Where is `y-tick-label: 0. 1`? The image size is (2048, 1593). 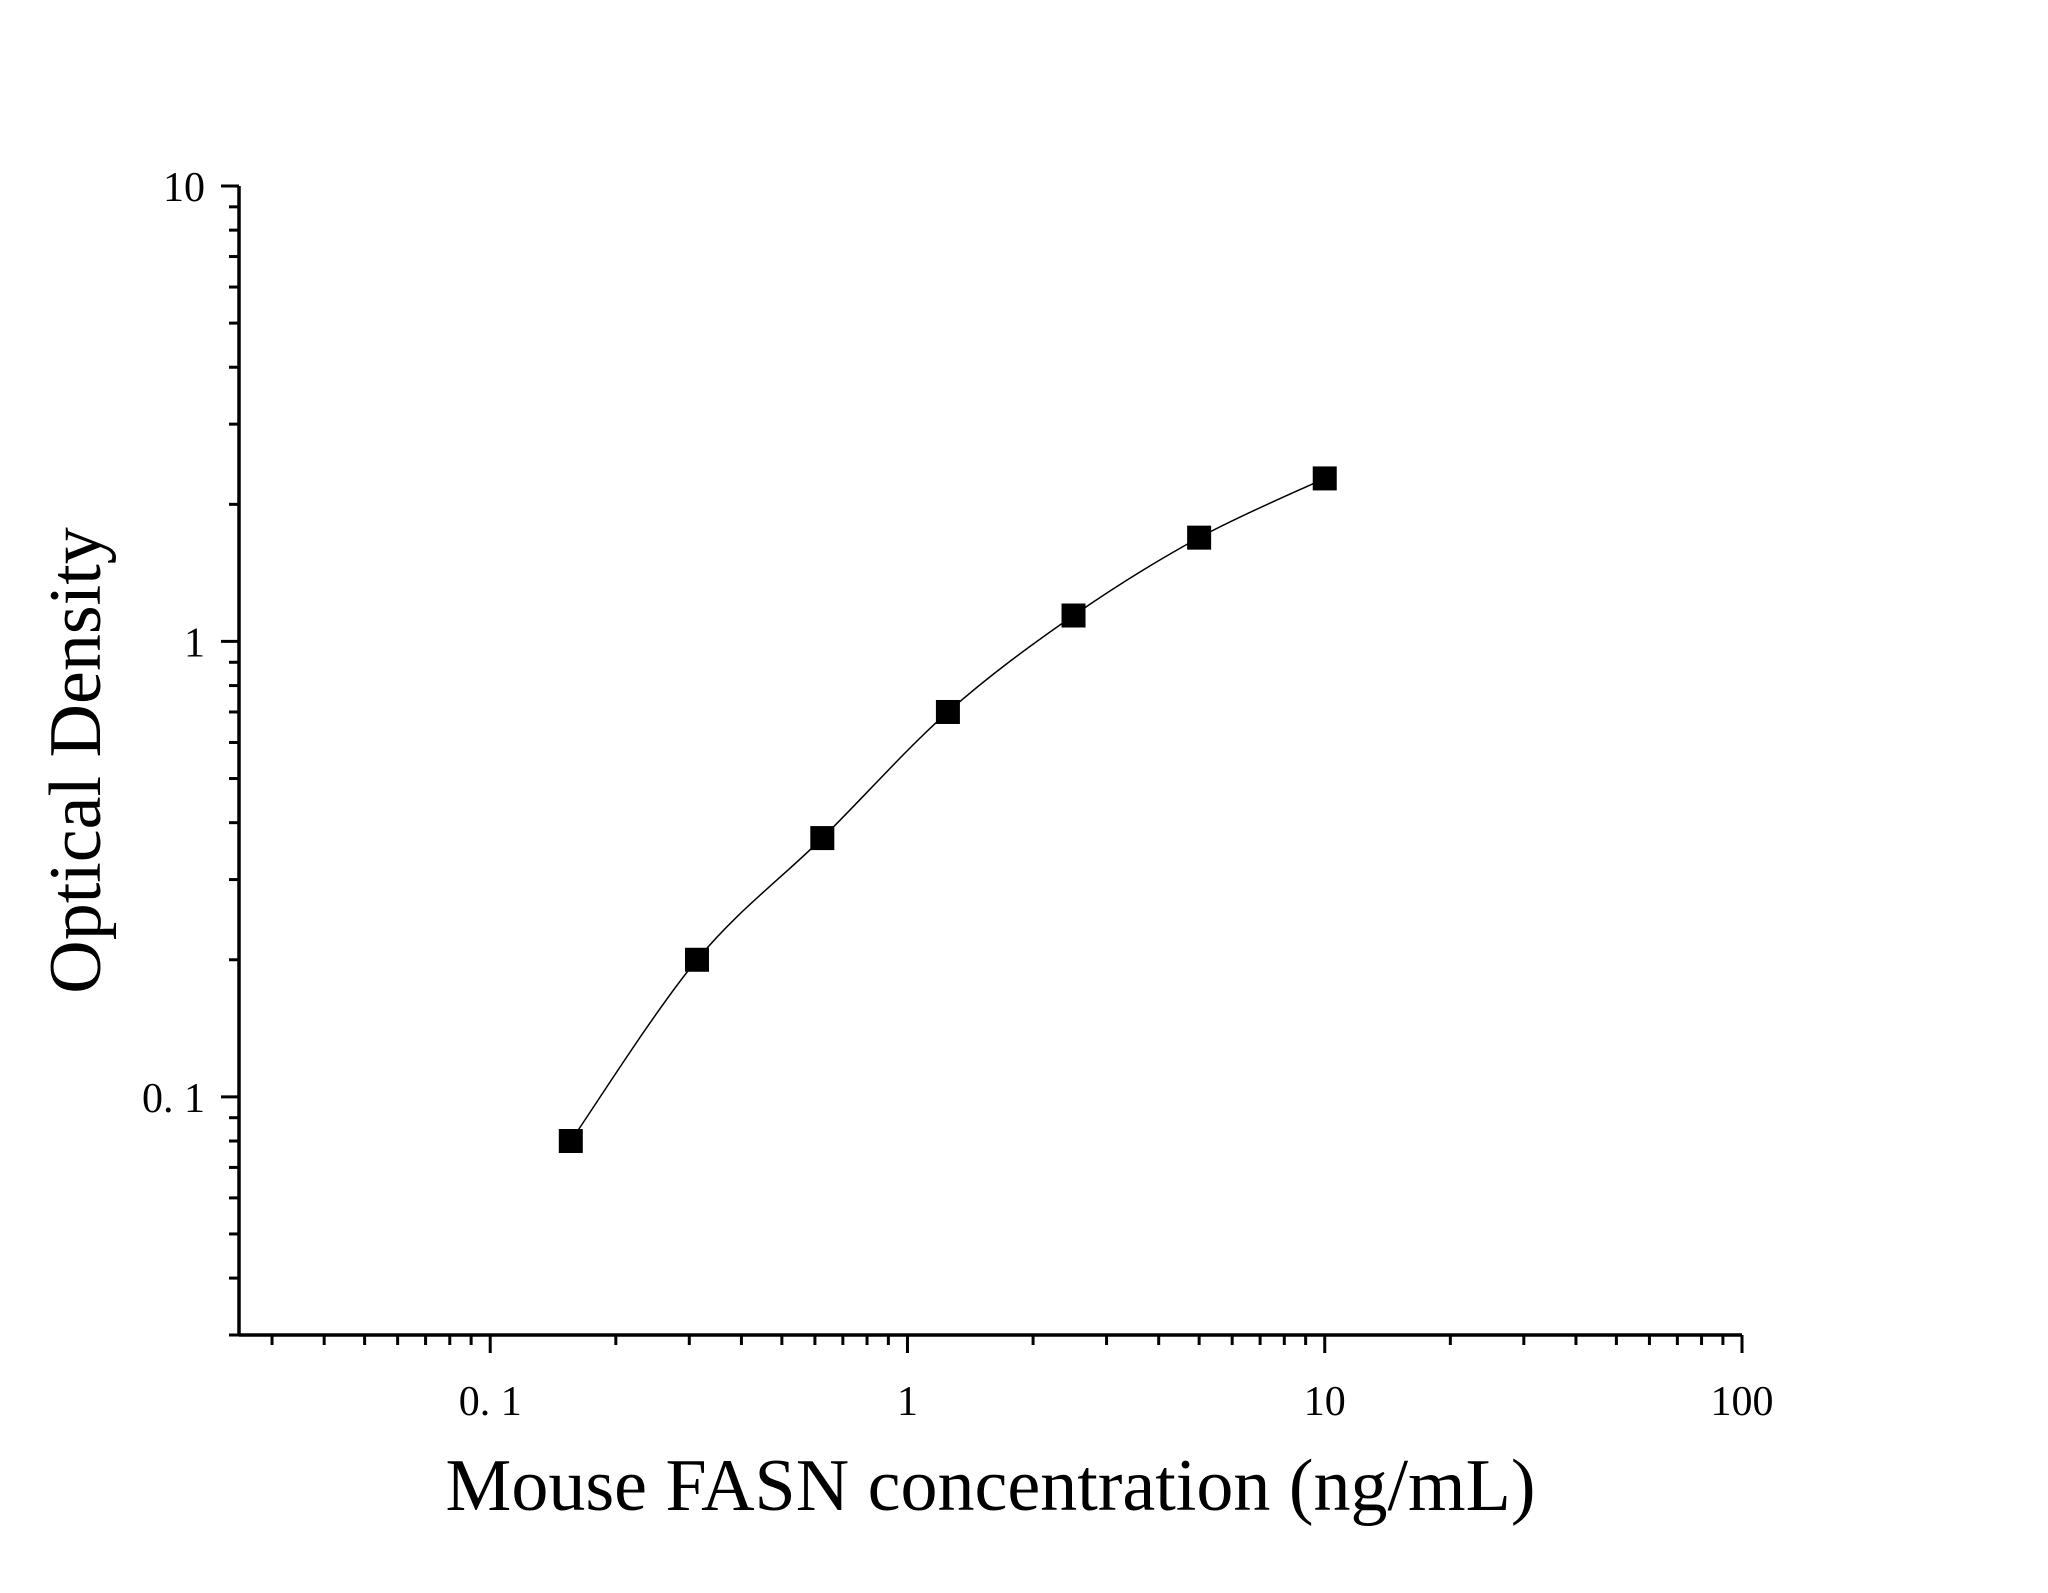
y-tick-label: 0. 1 is located at coordinates (173, 1099).